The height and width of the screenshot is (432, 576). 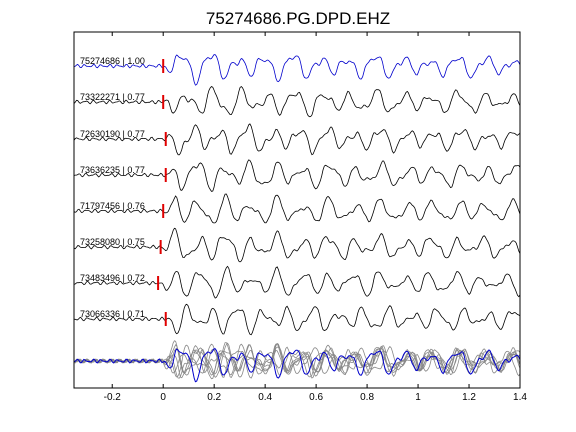 What do you see at coordinates (469, 397) in the screenshot?
I see `x-tick-label: 1.2` at bounding box center [469, 397].